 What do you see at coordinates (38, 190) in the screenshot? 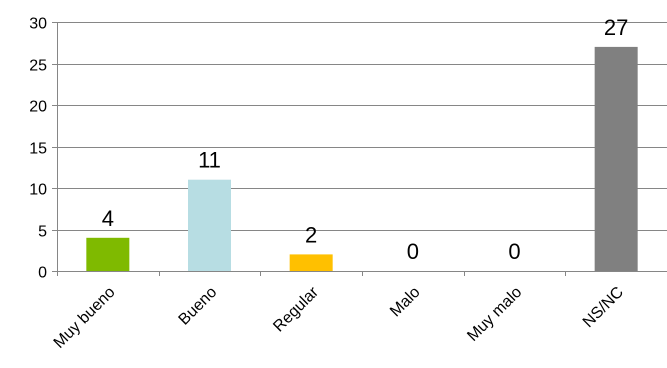
I see `y-tick-label: 10` at bounding box center [38, 190].